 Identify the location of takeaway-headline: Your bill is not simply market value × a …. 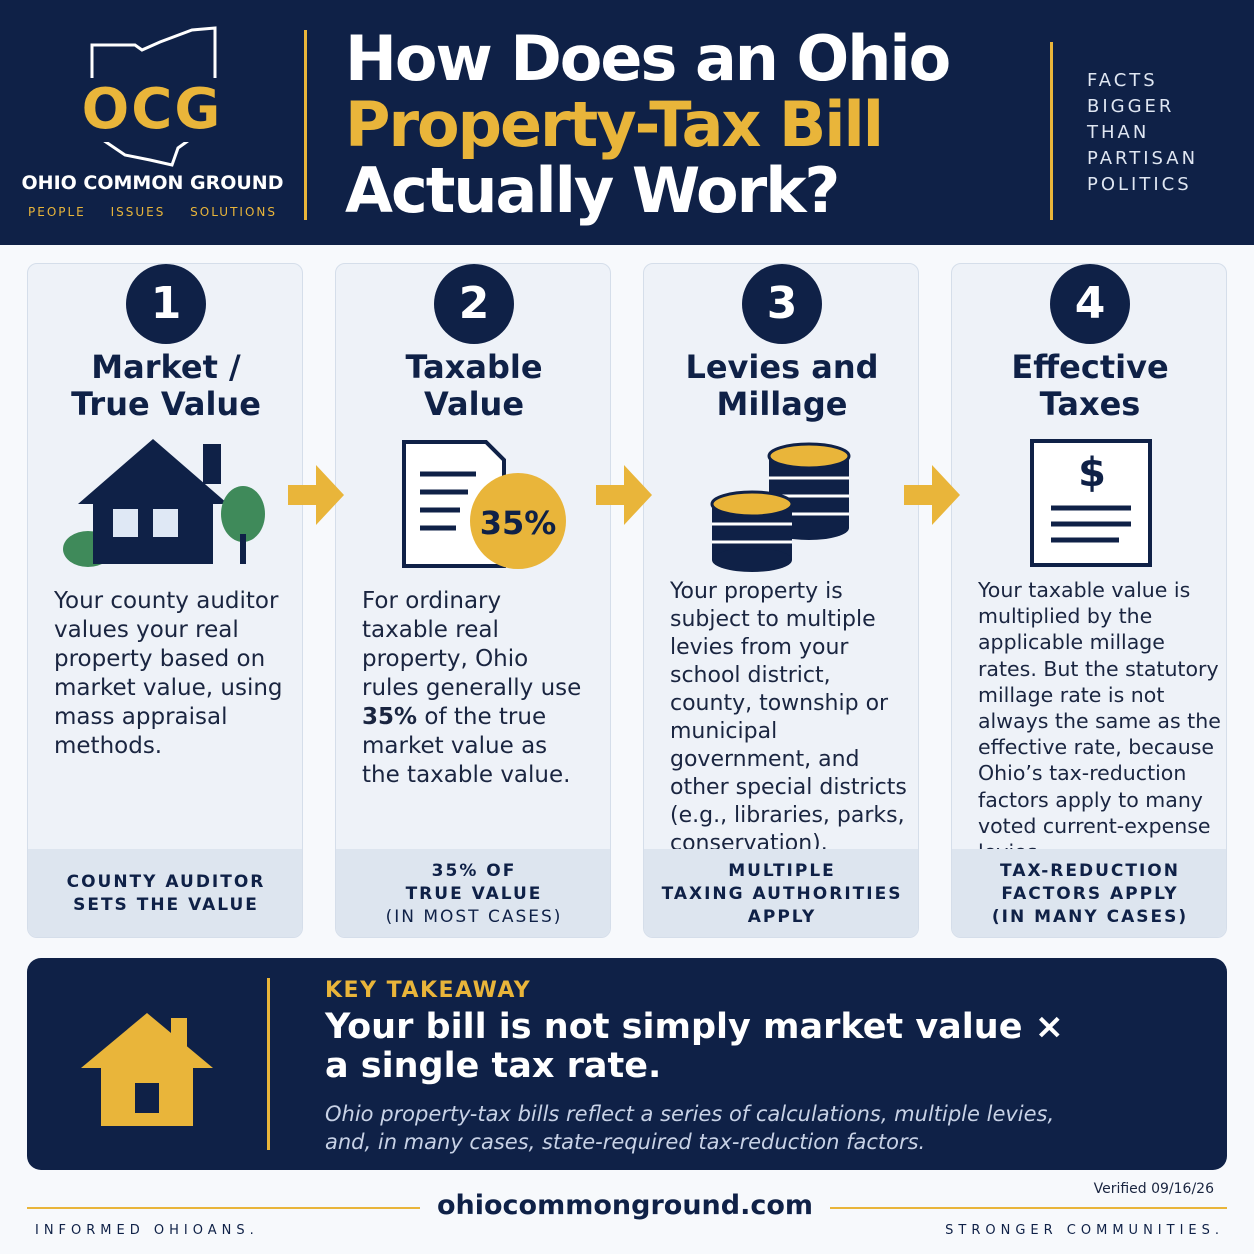
(694, 1047).